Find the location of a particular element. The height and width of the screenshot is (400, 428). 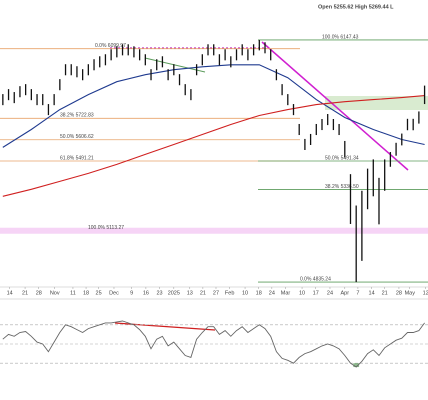

fib-label: 61.8% 5491.21 is located at coordinates (77, 158).